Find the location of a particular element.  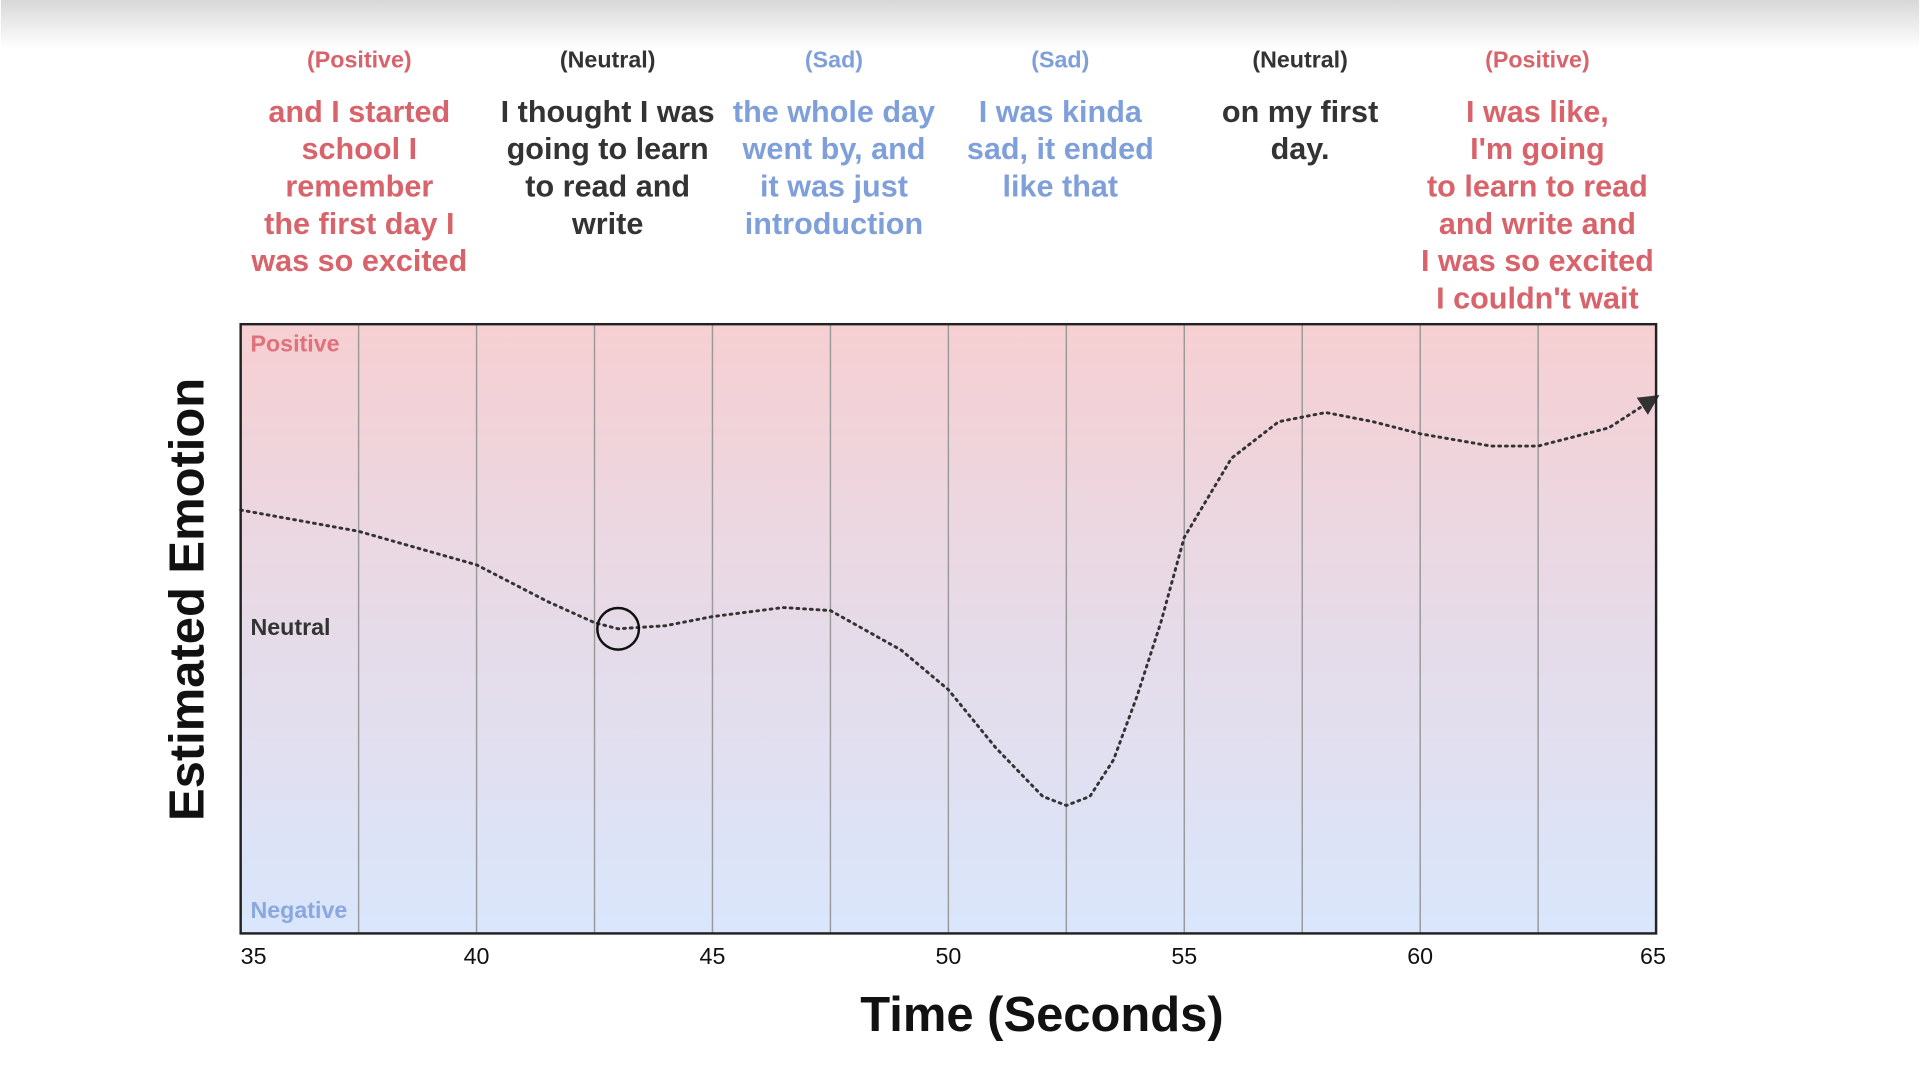

top-shade is located at coordinates (960, 24).